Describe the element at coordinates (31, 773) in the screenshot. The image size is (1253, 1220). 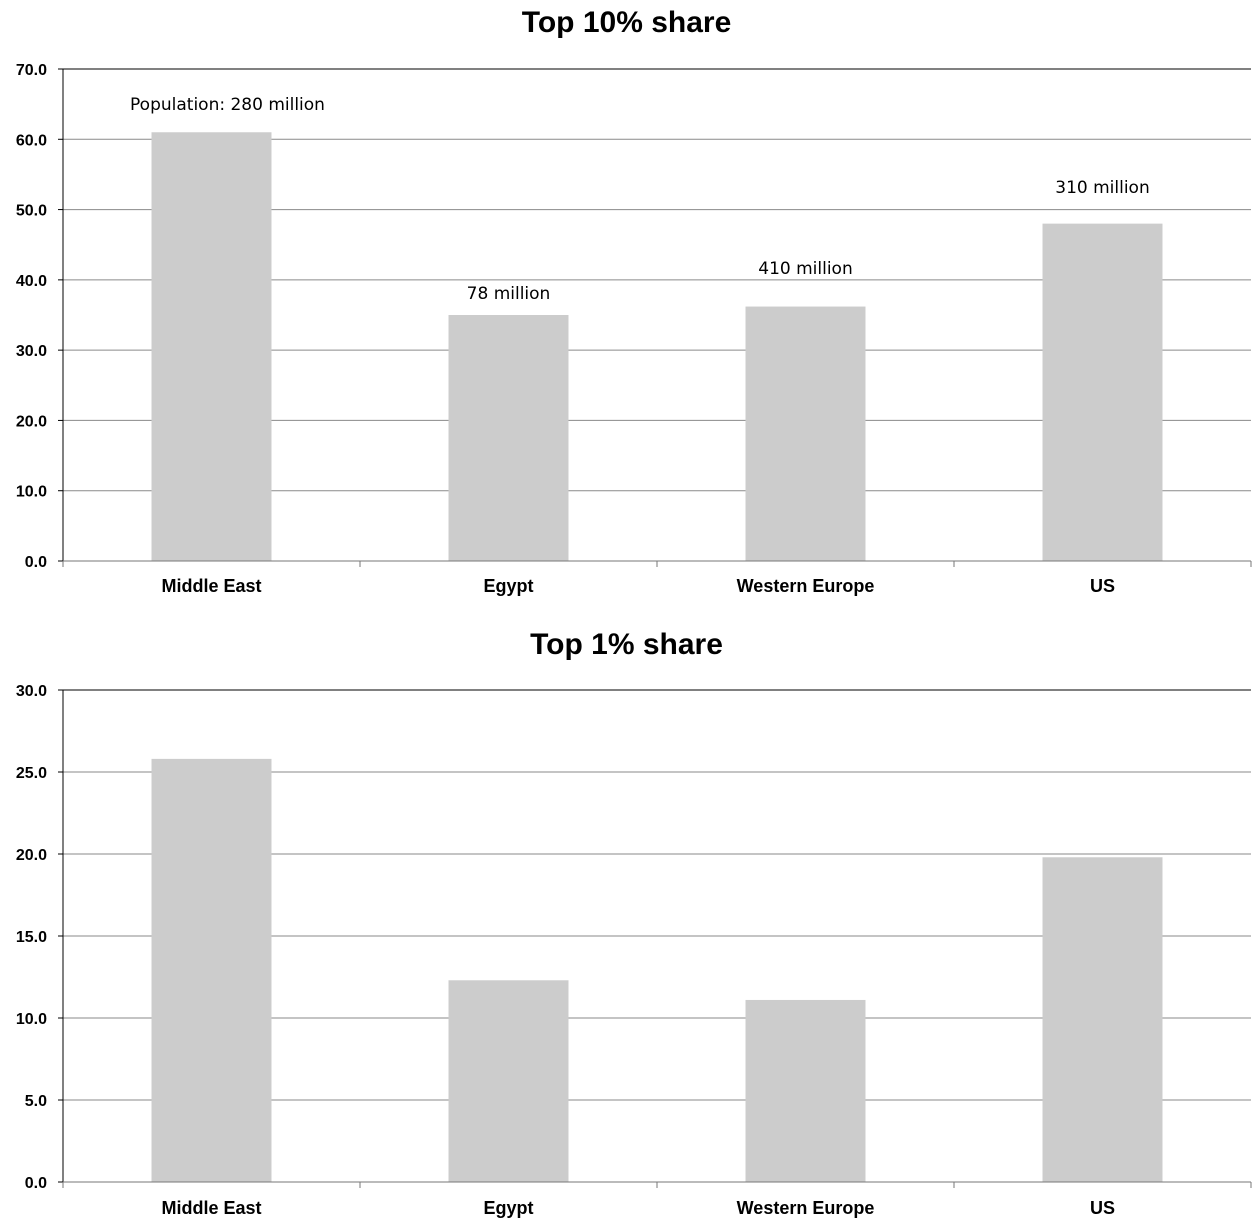
I see `chart2-ytick-label: 25.0` at that location.